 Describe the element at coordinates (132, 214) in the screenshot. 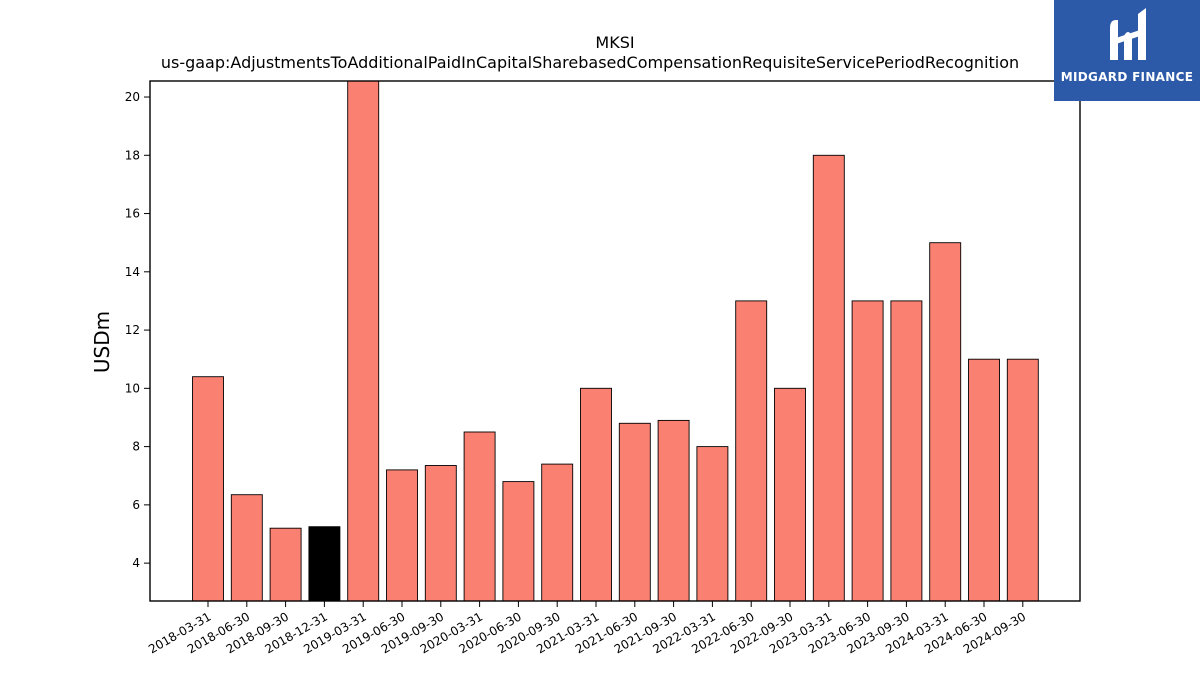

I see `y-tick-label: 16` at that location.